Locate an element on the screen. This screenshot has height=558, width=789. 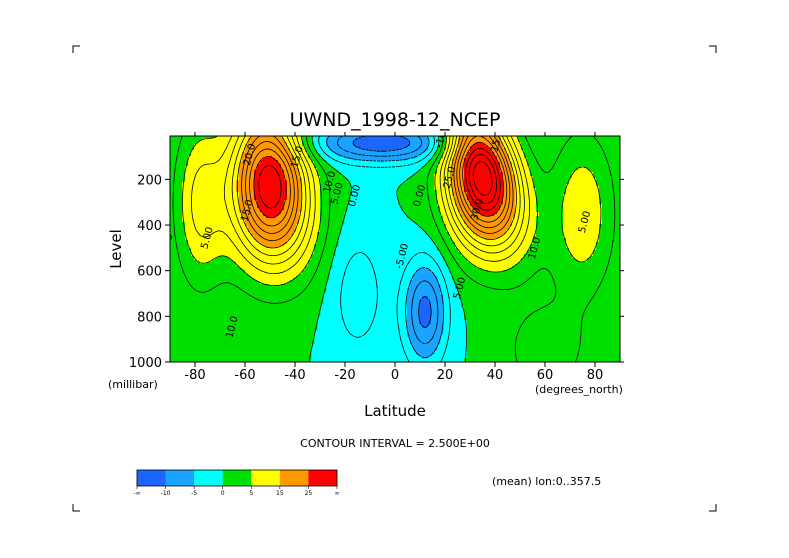
colorbar-label: ∞ is located at coordinates (337, 493).